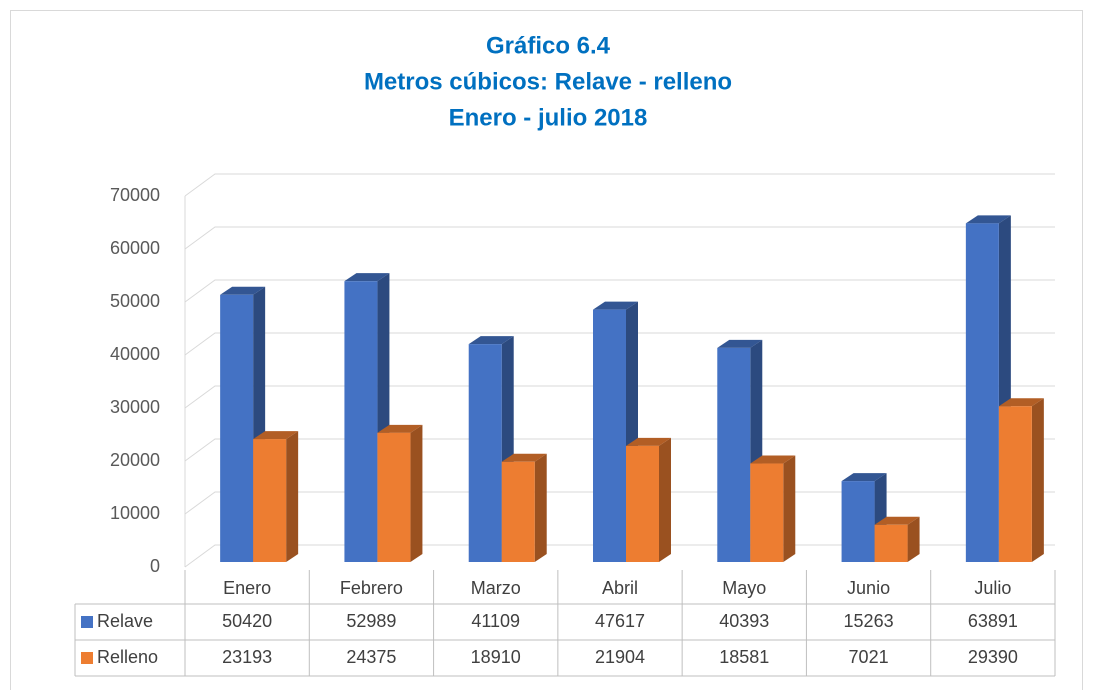 The image size is (1097, 695). What do you see at coordinates (744, 621) in the screenshot?
I see `table-value: 40393` at bounding box center [744, 621].